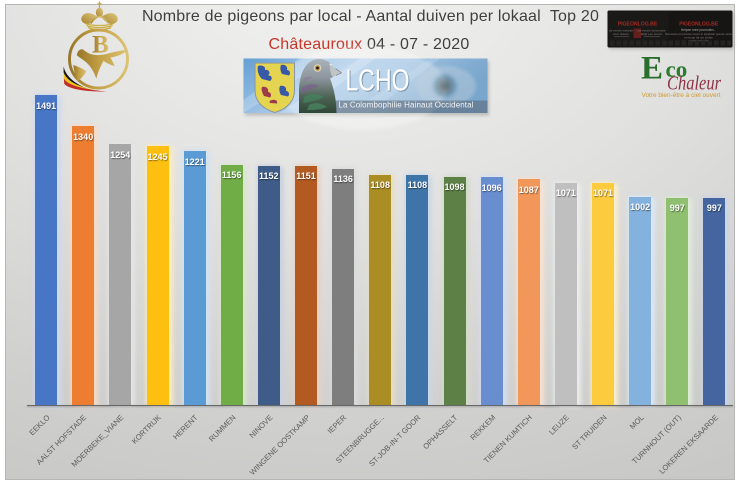  What do you see at coordinates (621, 31) in the screenshot?
I see `svg-text: de eerste website` at bounding box center [621, 31].